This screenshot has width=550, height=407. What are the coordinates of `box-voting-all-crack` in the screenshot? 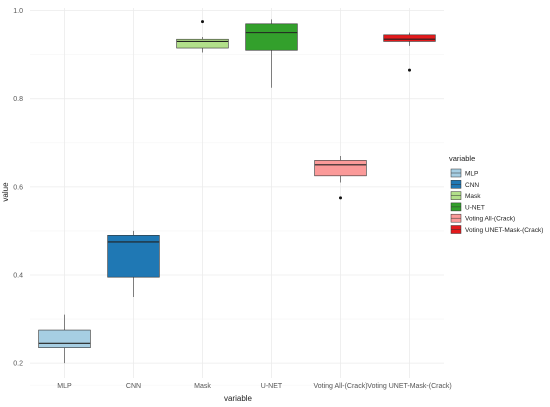 It's located at (340, 178).